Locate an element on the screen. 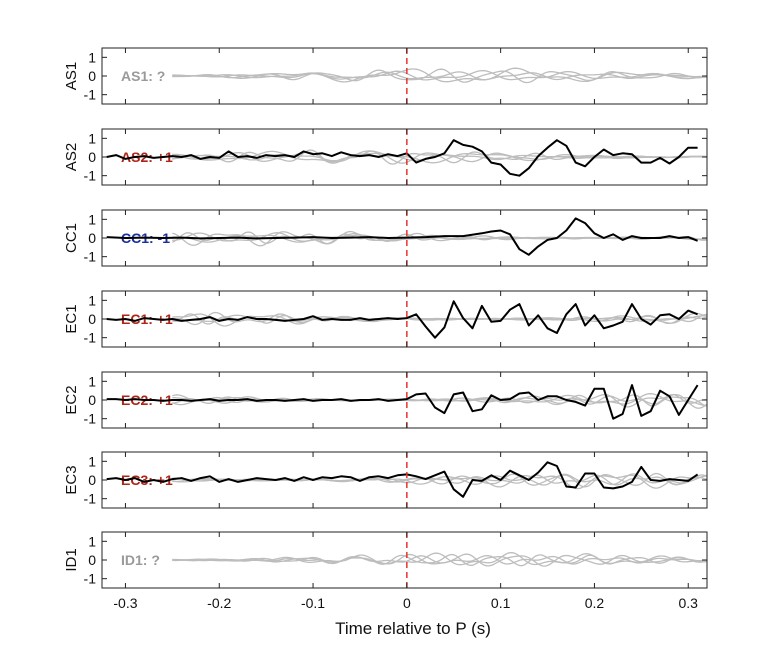  x-tick-label: 0.3 is located at coordinates (689, 603).